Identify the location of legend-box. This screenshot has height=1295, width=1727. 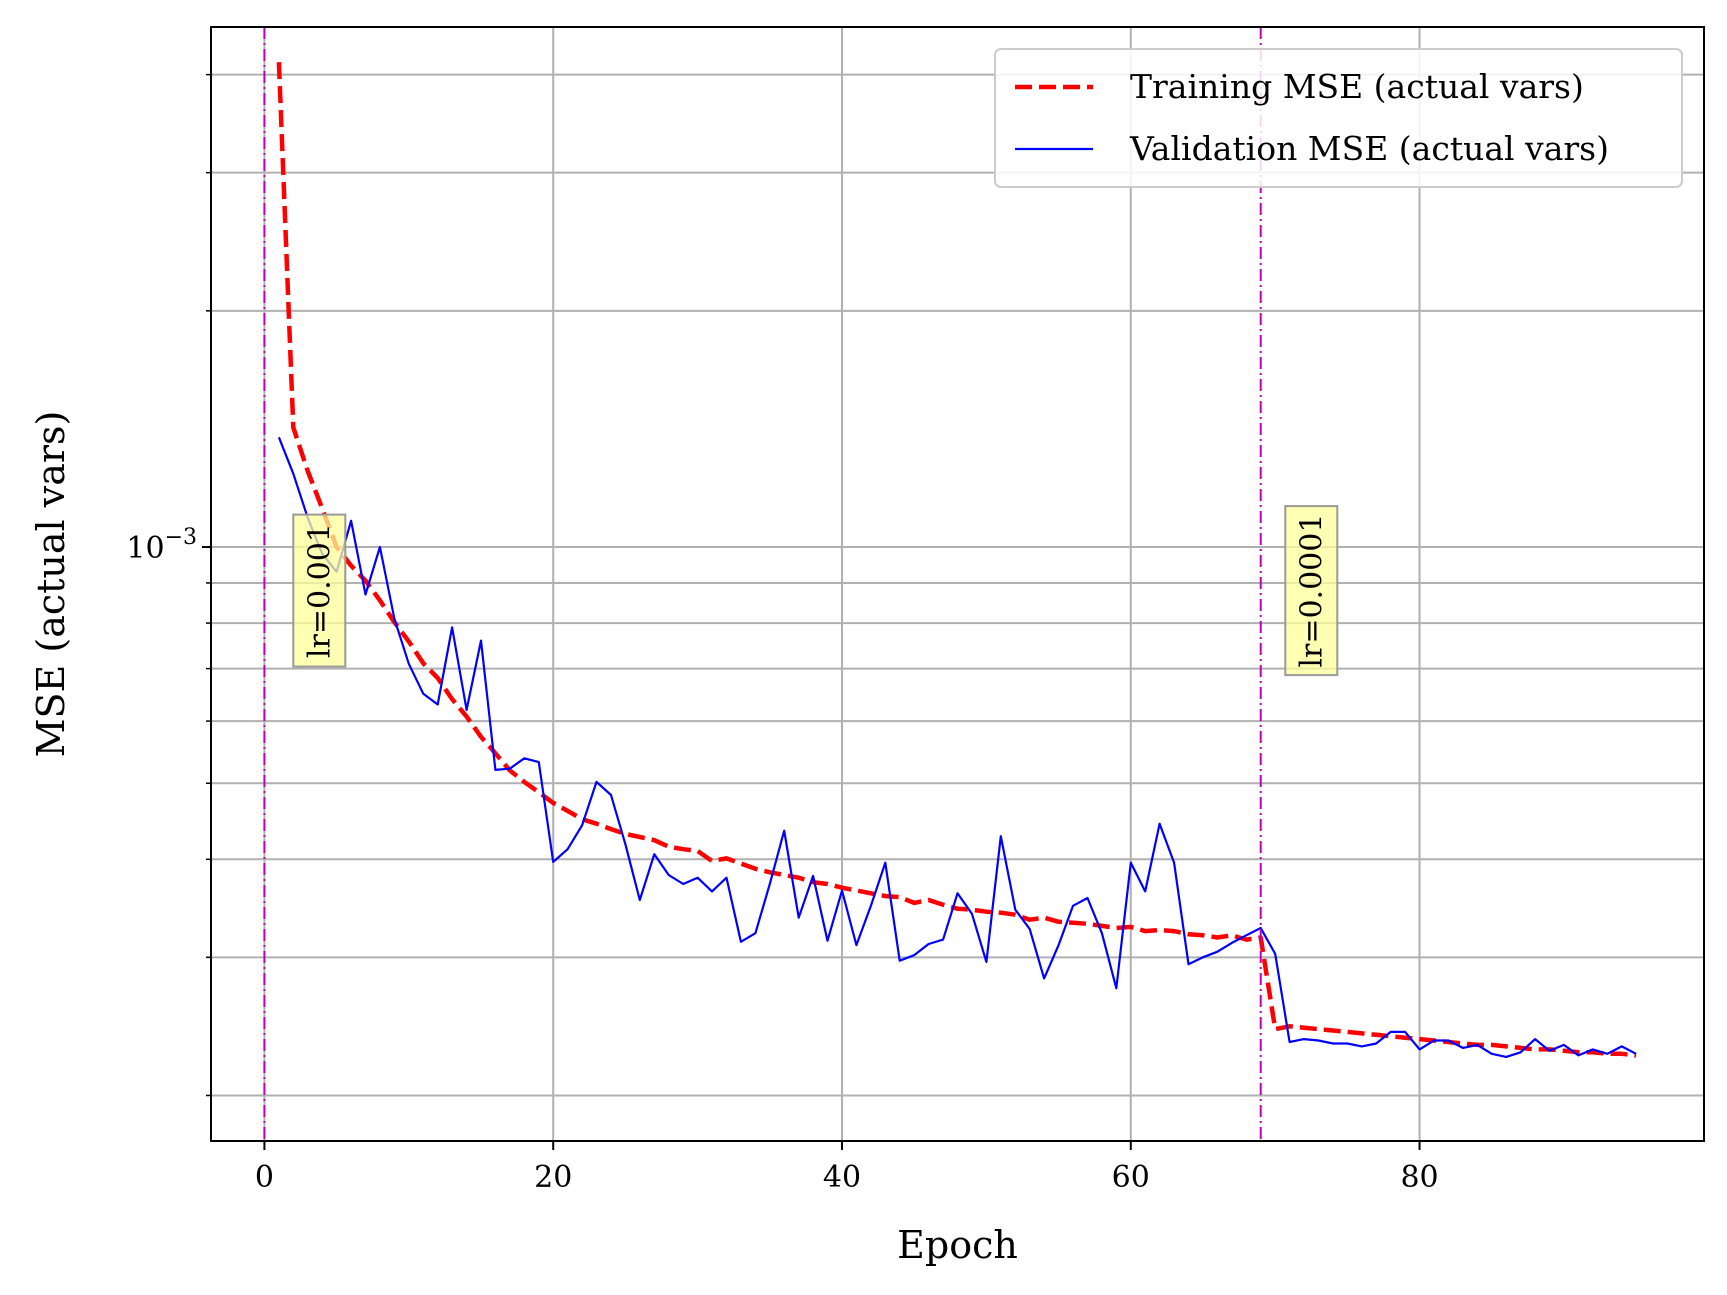
(1338, 118).